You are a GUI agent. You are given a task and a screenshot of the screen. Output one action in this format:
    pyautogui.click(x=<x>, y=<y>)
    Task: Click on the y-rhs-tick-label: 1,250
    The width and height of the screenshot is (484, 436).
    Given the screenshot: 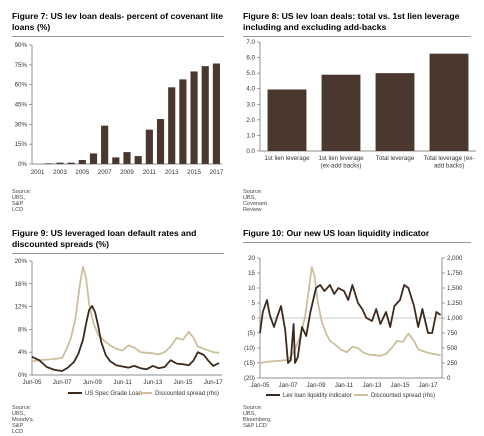 What is the action you would take?
    pyautogui.click(x=455, y=303)
    